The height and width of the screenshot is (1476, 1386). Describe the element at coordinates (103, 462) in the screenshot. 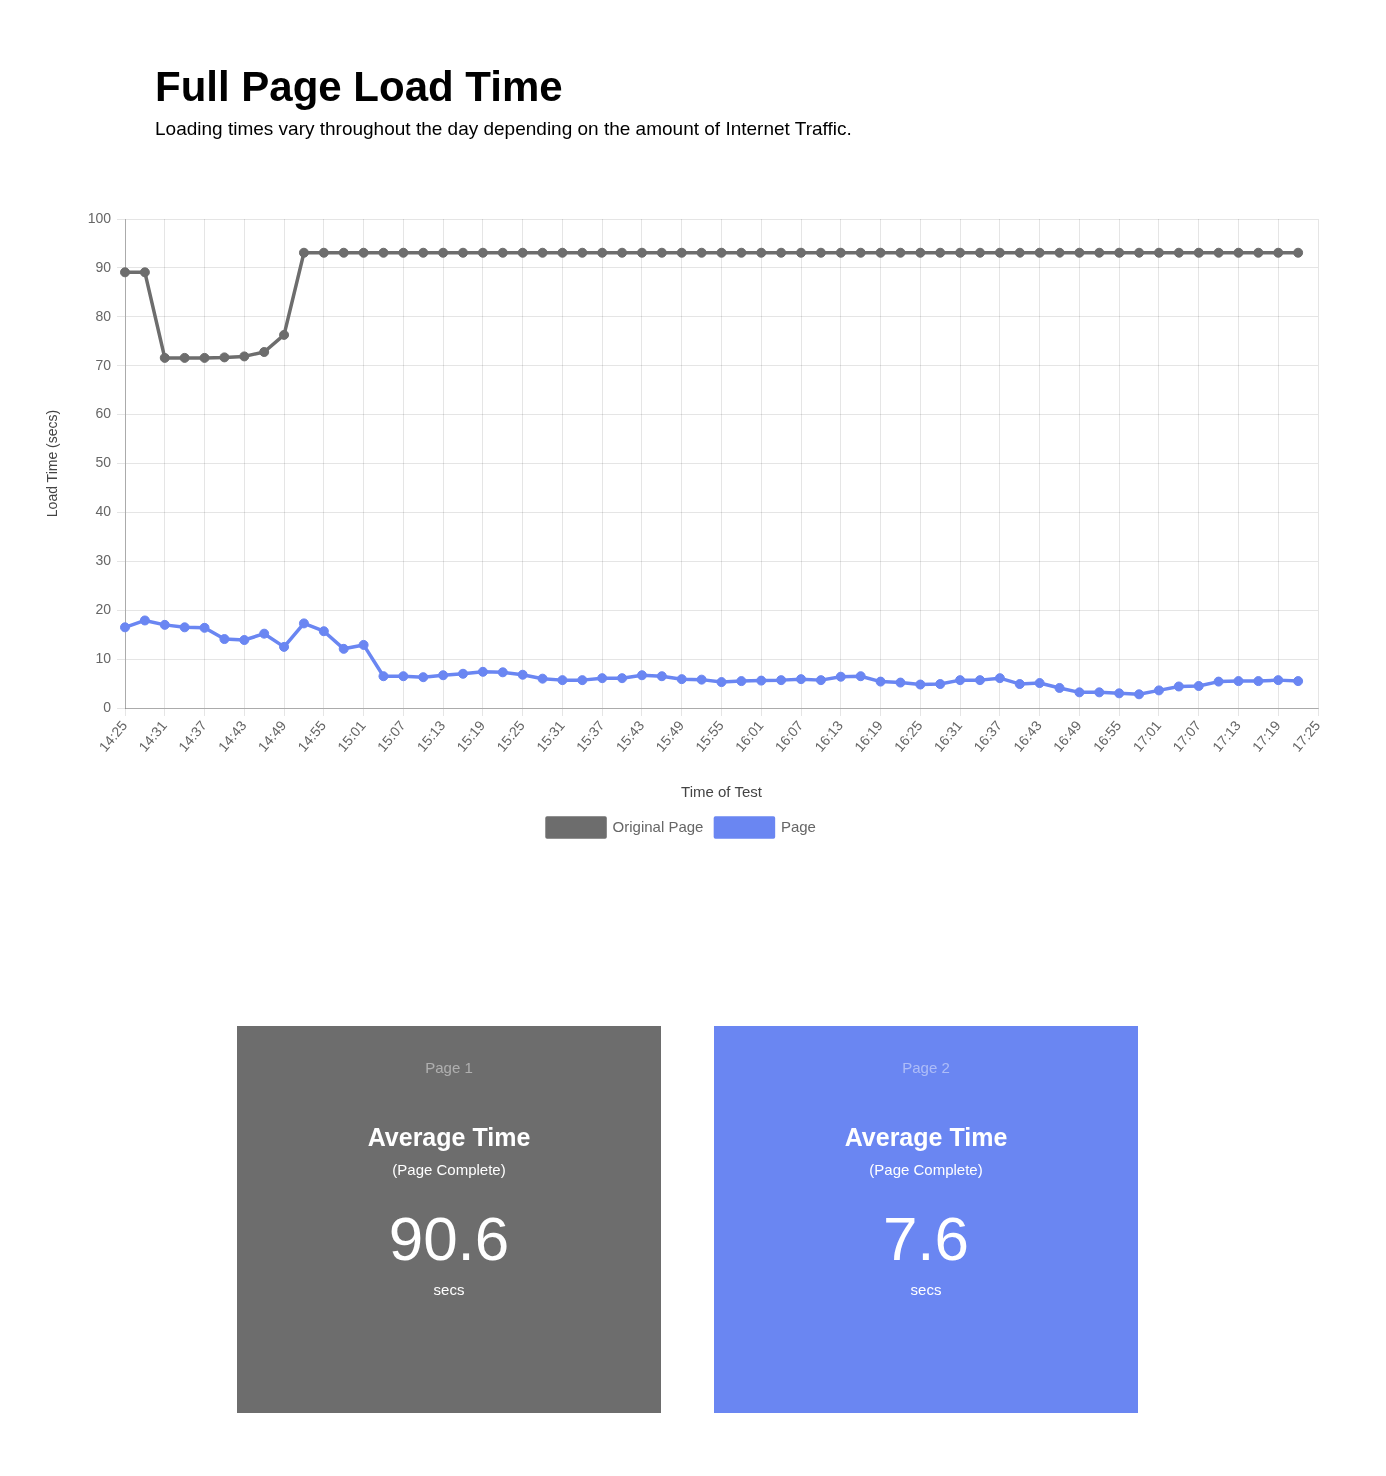

I see `y-tick-label: 50` at that location.